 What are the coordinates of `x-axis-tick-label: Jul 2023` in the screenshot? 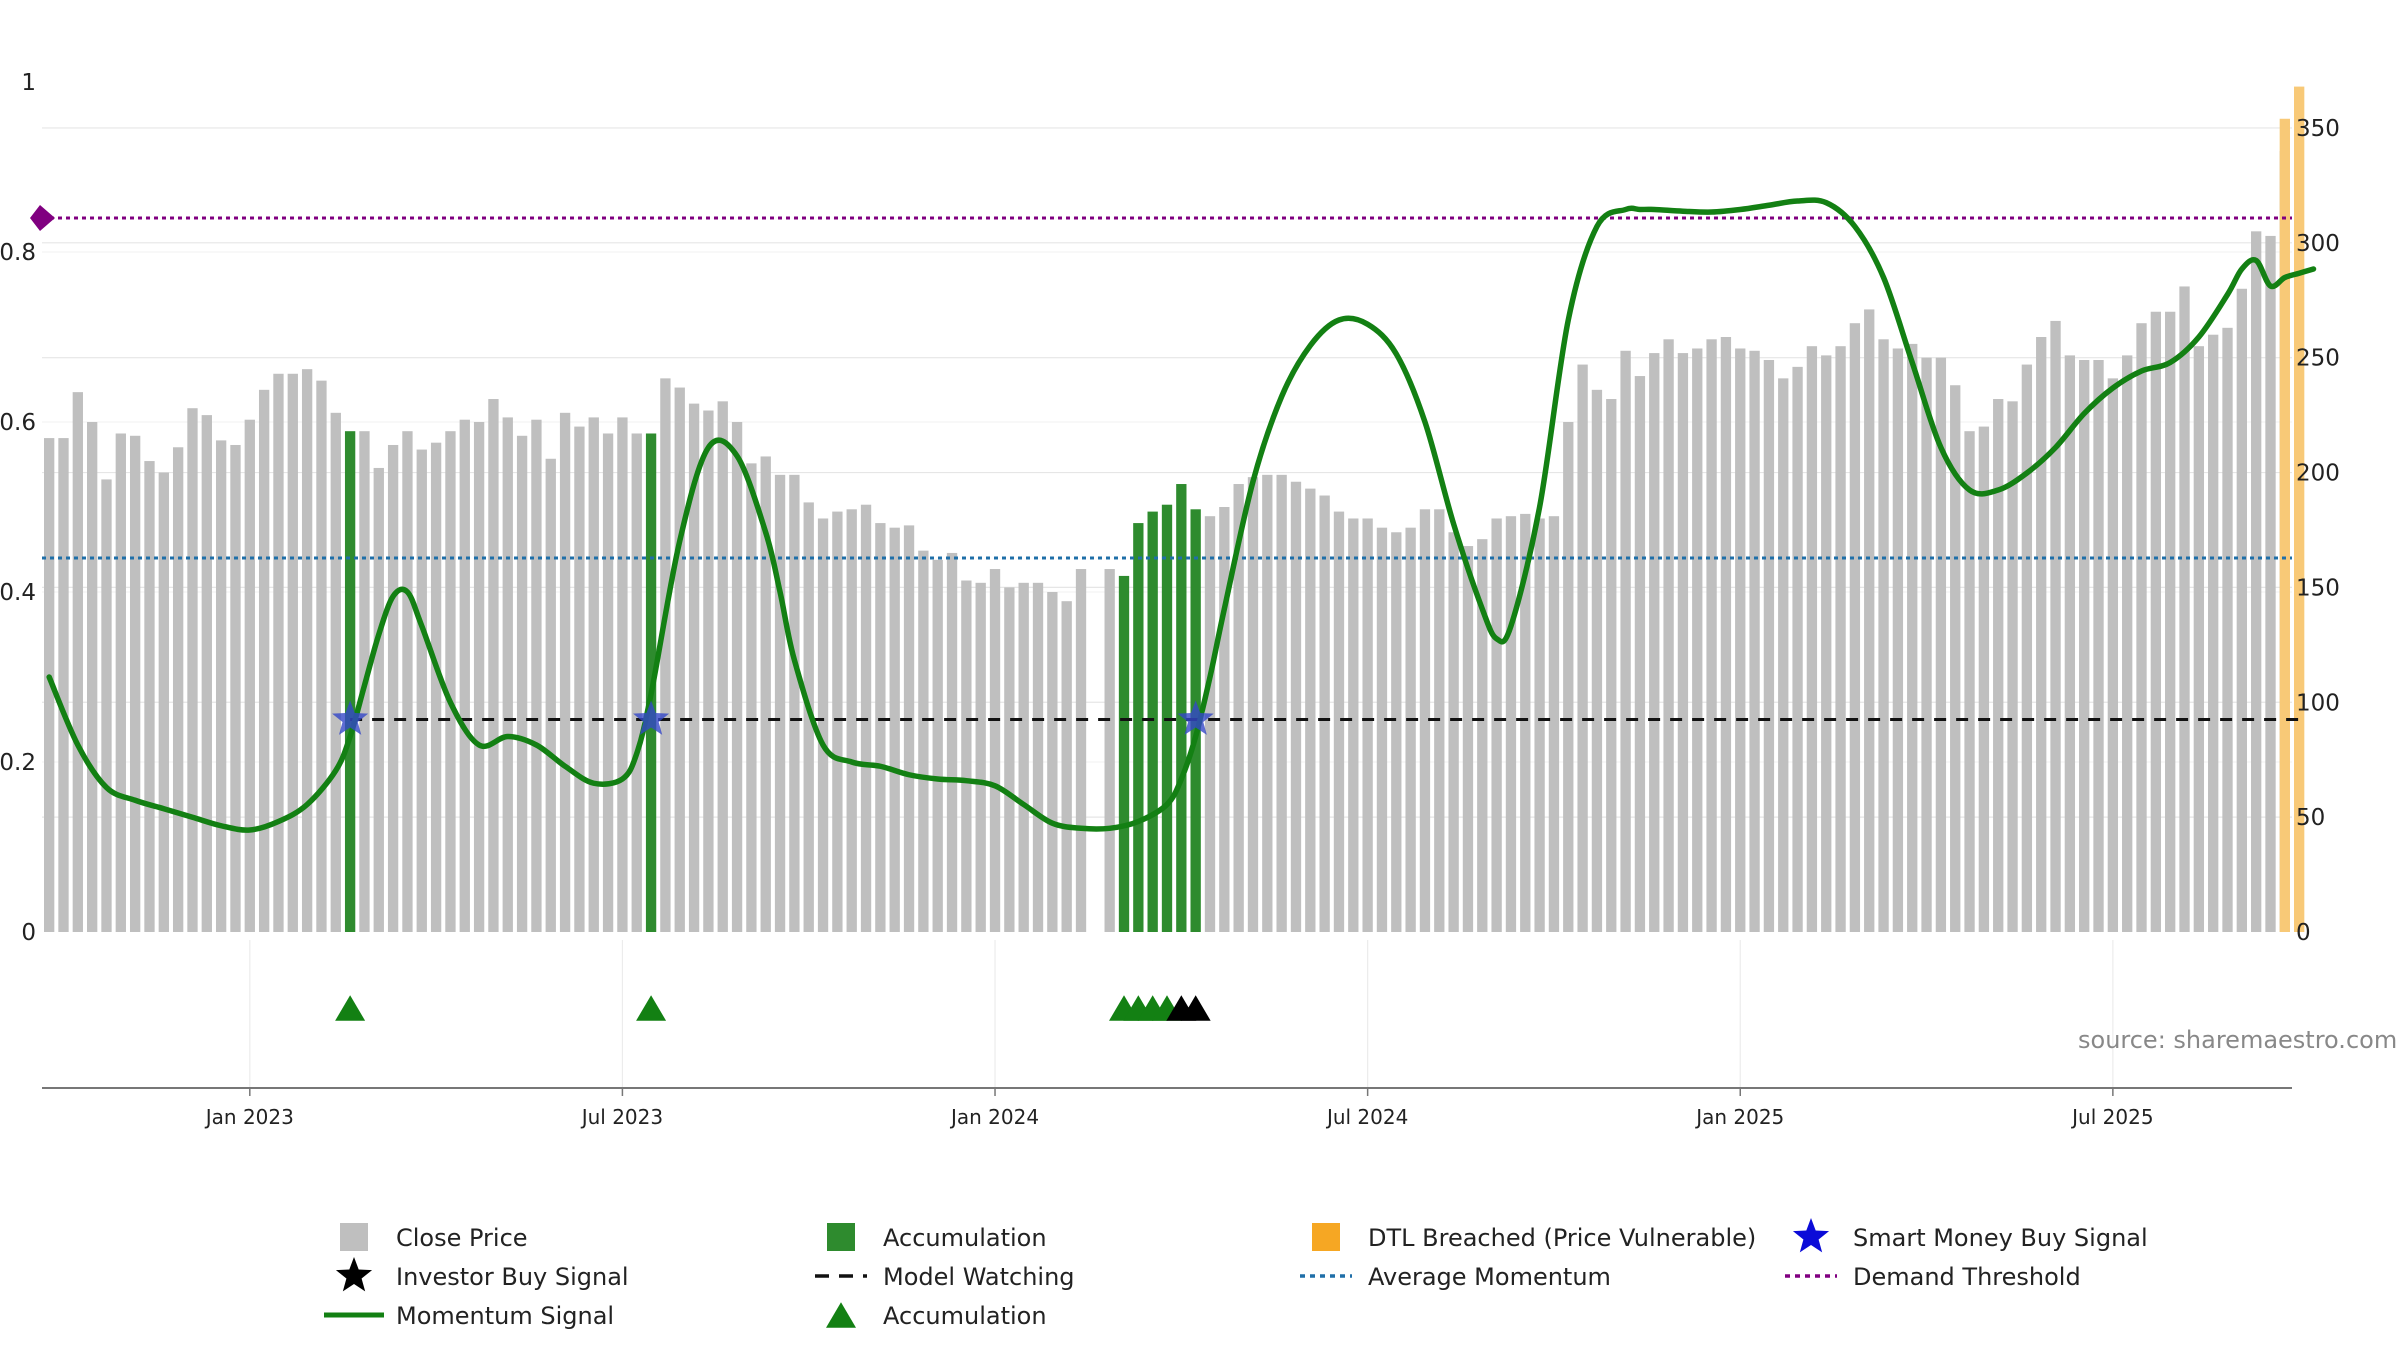 It's located at (621, 1117).